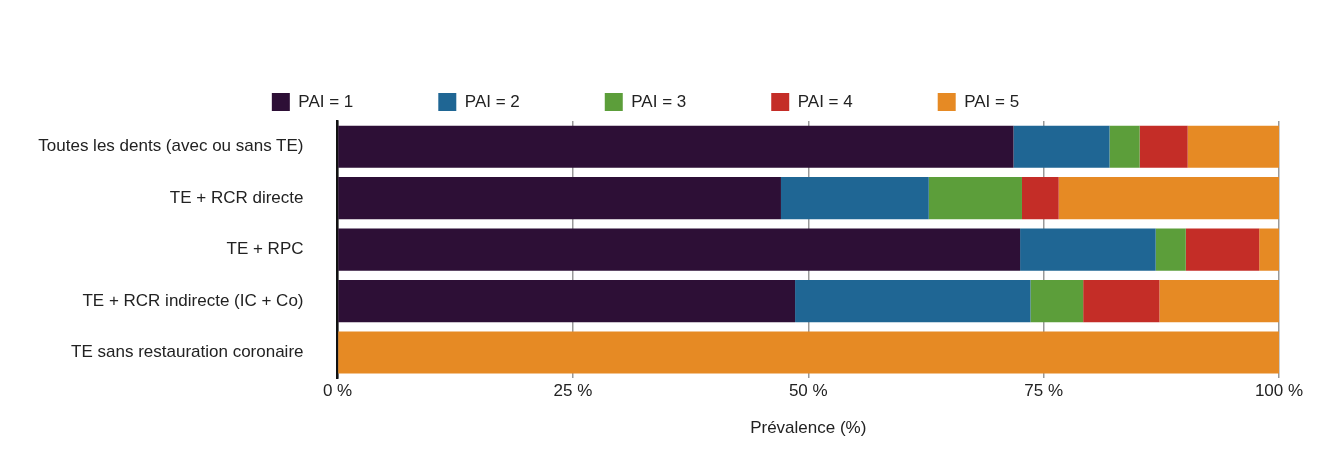 The image size is (1327, 455). I want to click on legend-label: PAI = 1, so click(326, 101).